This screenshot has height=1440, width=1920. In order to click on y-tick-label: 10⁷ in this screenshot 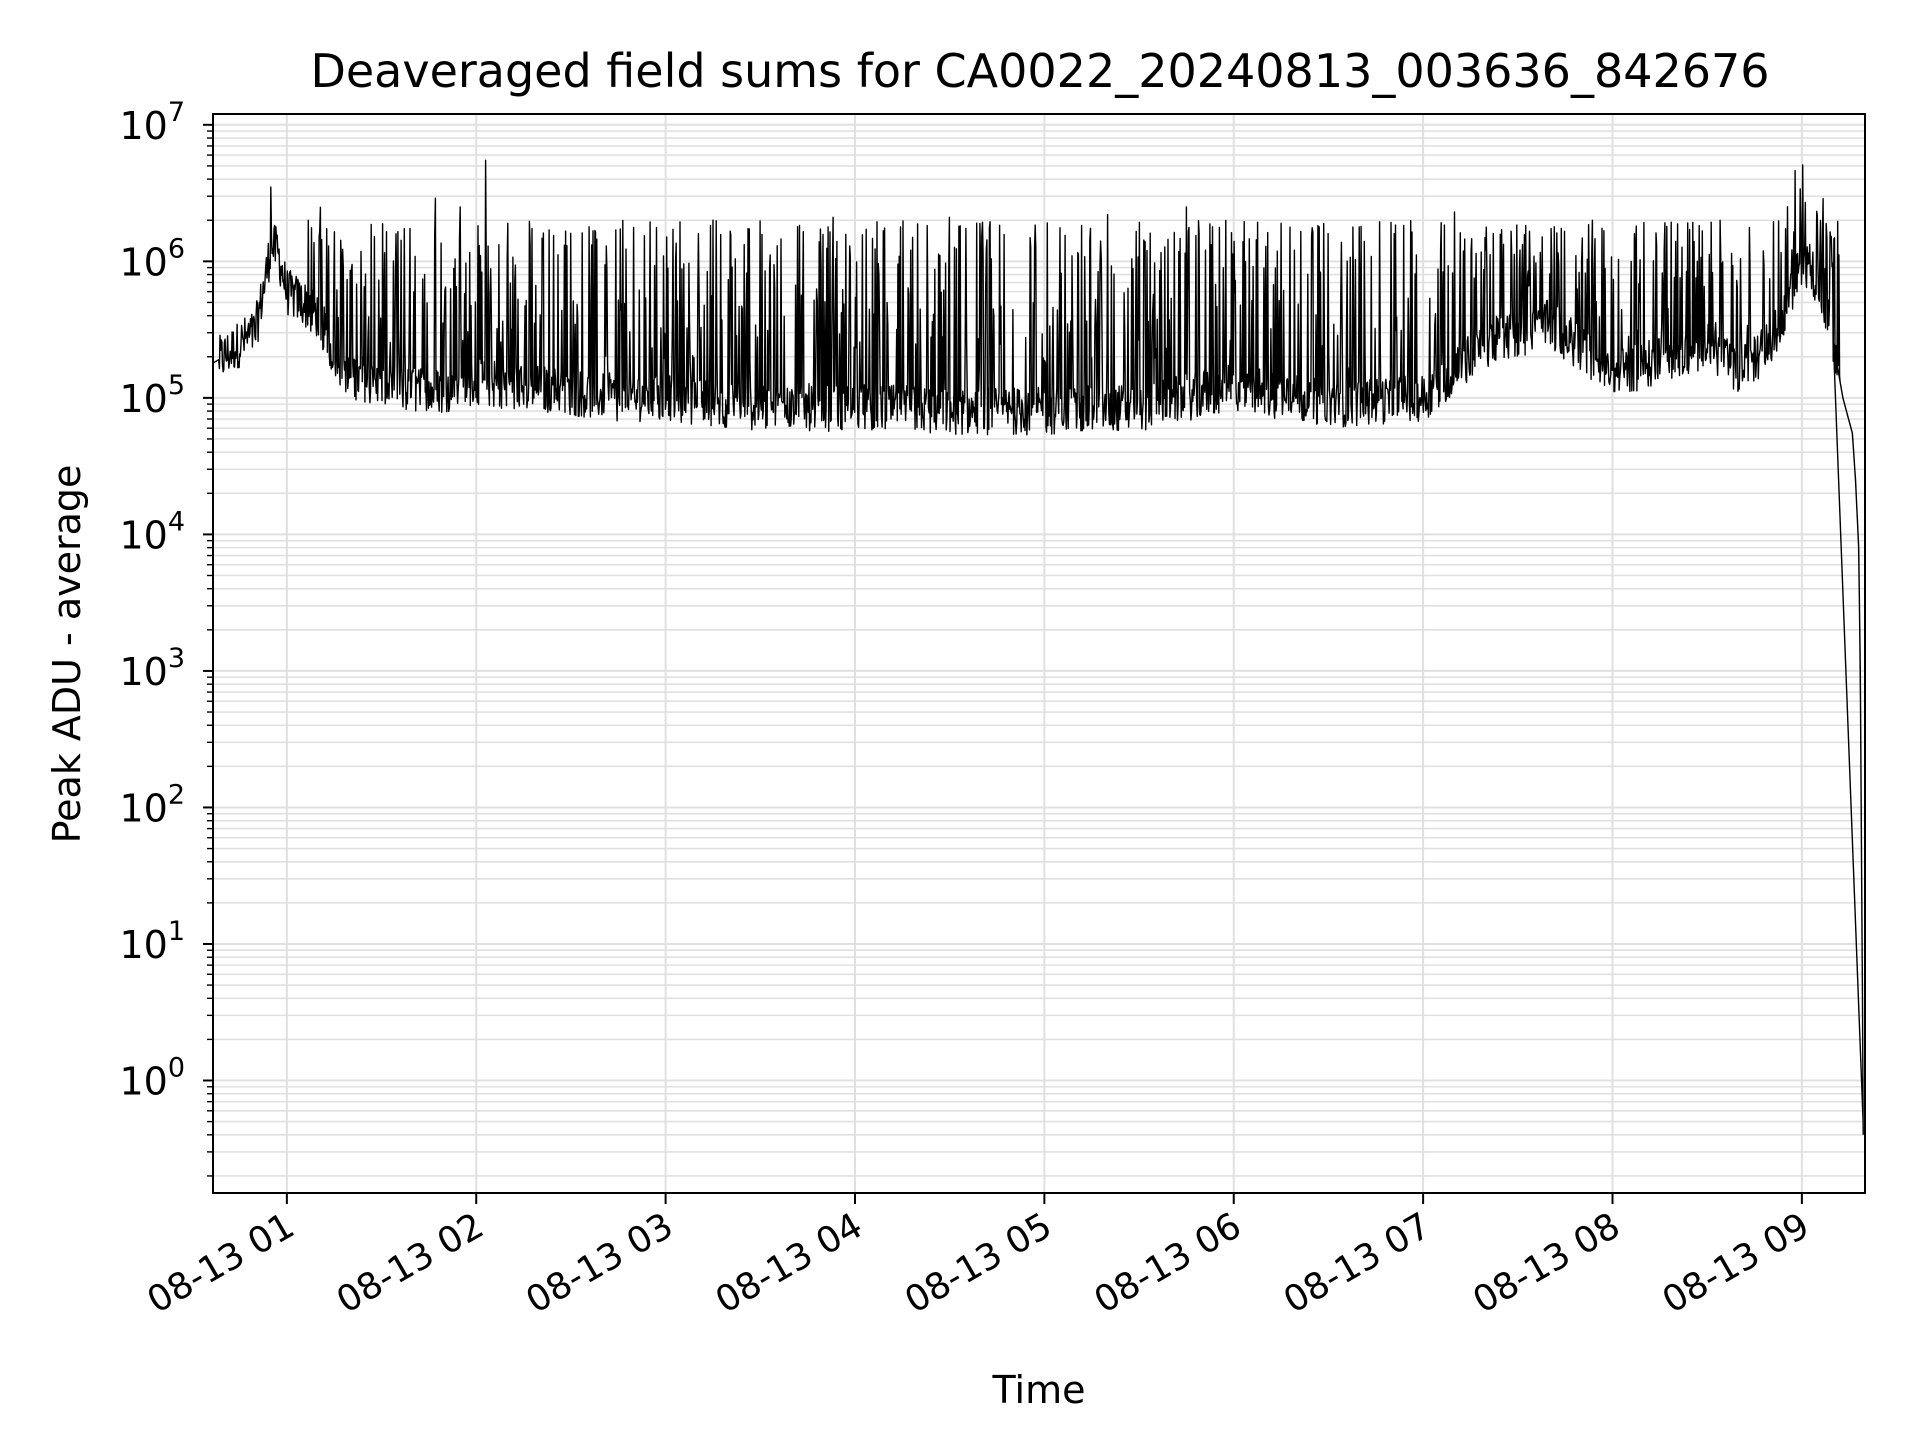, I will do `click(152, 122)`.